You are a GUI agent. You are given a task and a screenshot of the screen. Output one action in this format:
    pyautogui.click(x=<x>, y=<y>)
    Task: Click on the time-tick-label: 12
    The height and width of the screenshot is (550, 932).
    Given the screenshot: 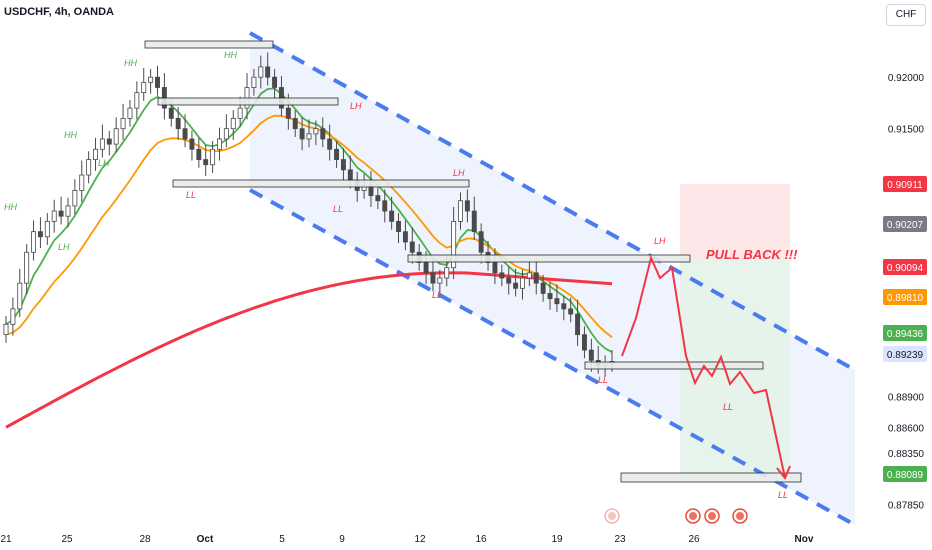 What is the action you would take?
    pyautogui.click(x=420, y=539)
    